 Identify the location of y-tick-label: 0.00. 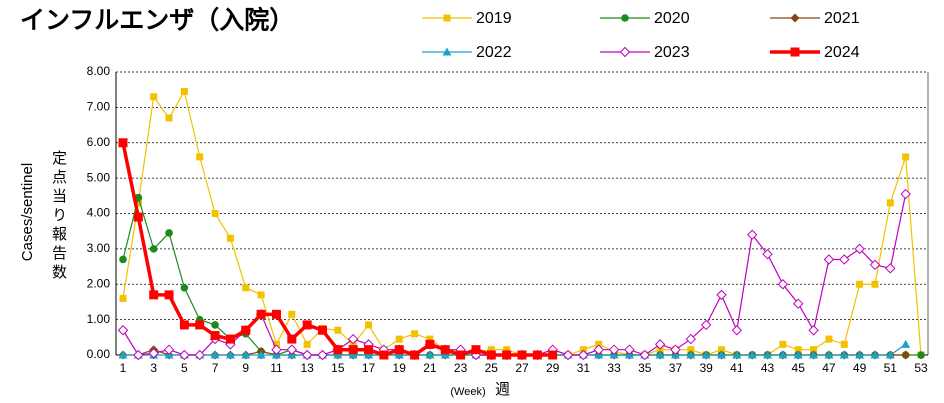
(99, 354).